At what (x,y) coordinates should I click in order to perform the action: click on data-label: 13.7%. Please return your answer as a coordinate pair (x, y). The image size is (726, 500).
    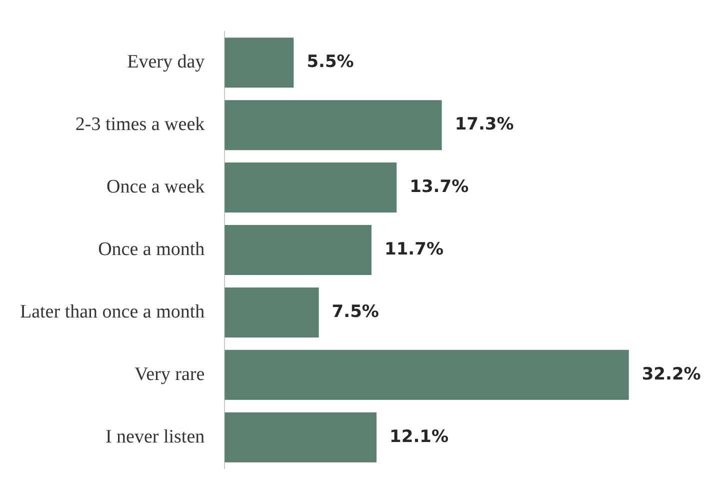
    Looking at the image, I should click on (439, 186).